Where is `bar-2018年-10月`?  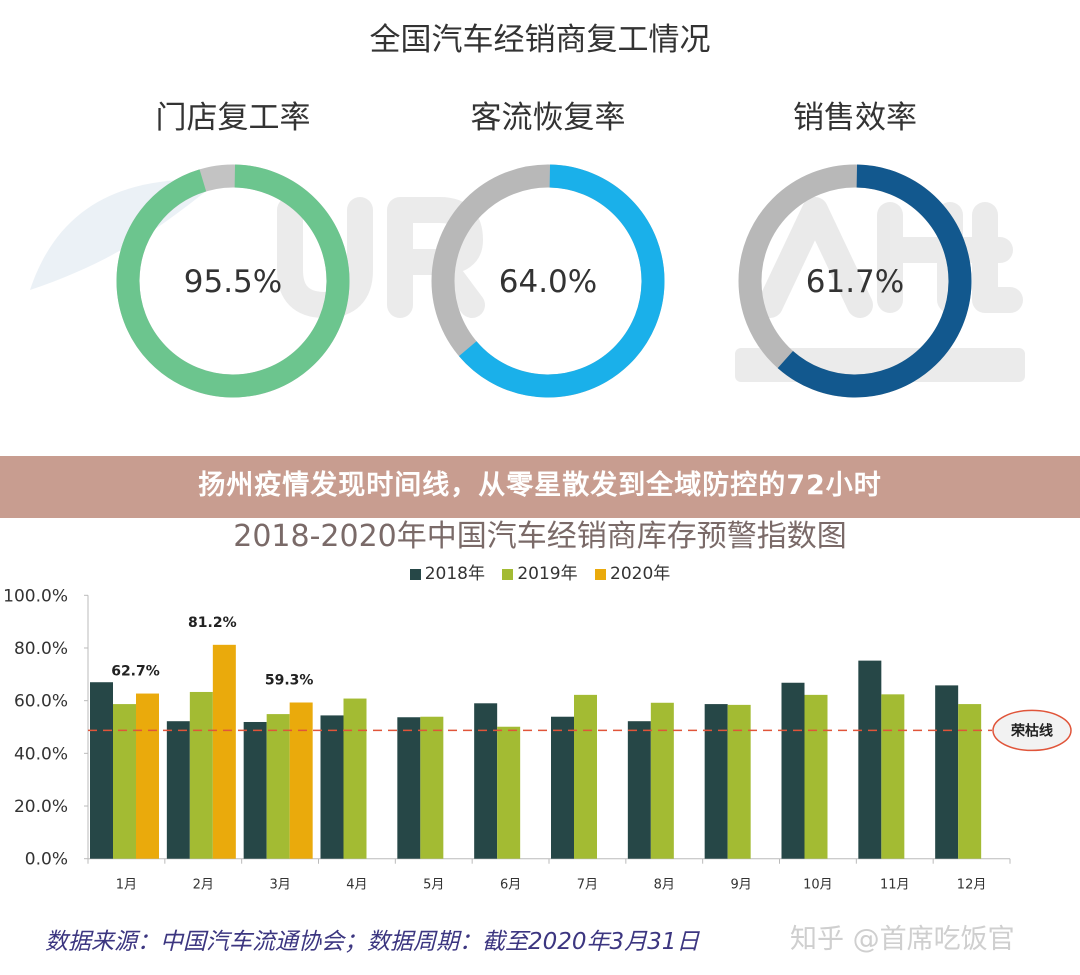
bar-2018年-10月 is located at coordinates (793, 770).